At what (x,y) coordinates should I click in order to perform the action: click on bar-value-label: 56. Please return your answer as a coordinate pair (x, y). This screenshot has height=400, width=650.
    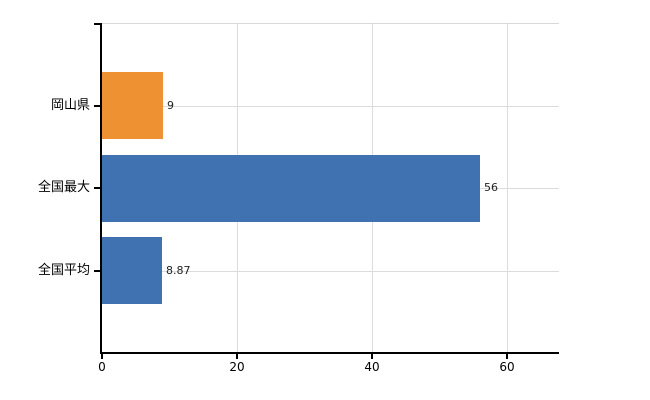
    Looking at the image, I should click on (491, 187).